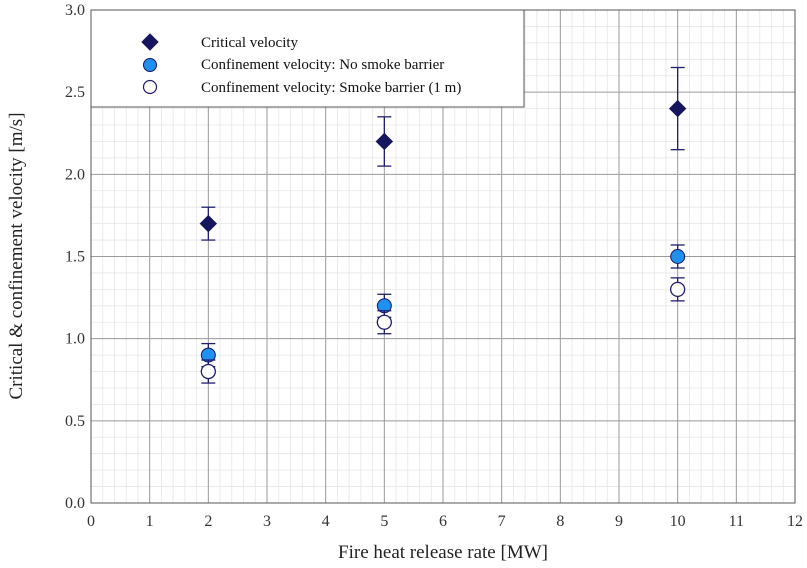 Image resolution: width=807 pixels, height=568 pixels. I want to click on legend-label-no-smoke-barrier: Confinement velocity: No smoke barrier, so click(322, 65).